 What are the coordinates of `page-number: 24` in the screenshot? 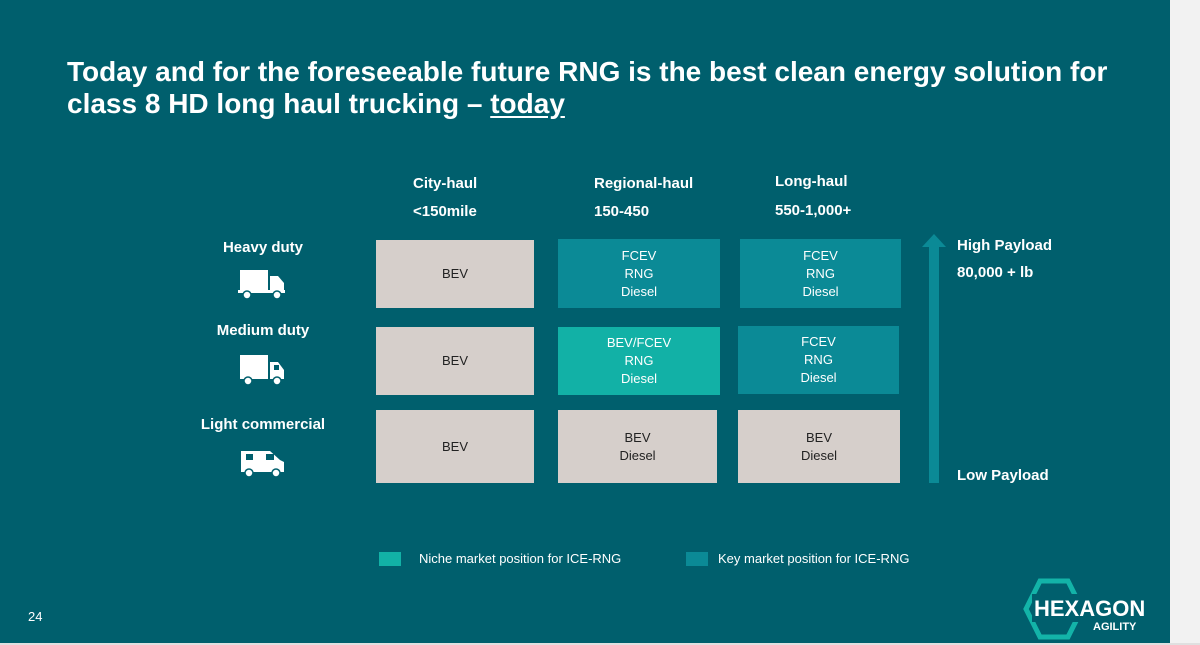 It's located at (35, 616).